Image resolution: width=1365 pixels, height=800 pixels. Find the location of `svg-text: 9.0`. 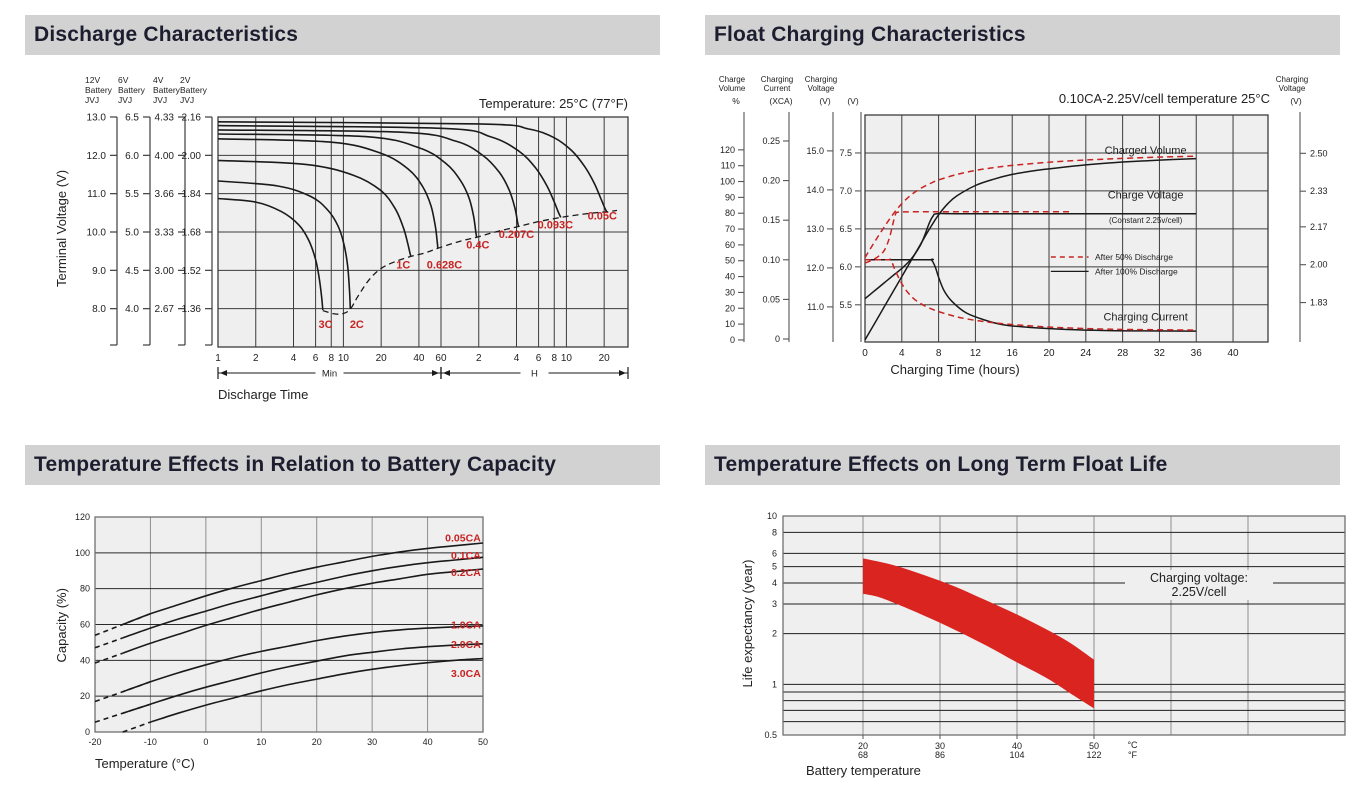

svg-text: 9.0 is located at coordinates (99, 271).